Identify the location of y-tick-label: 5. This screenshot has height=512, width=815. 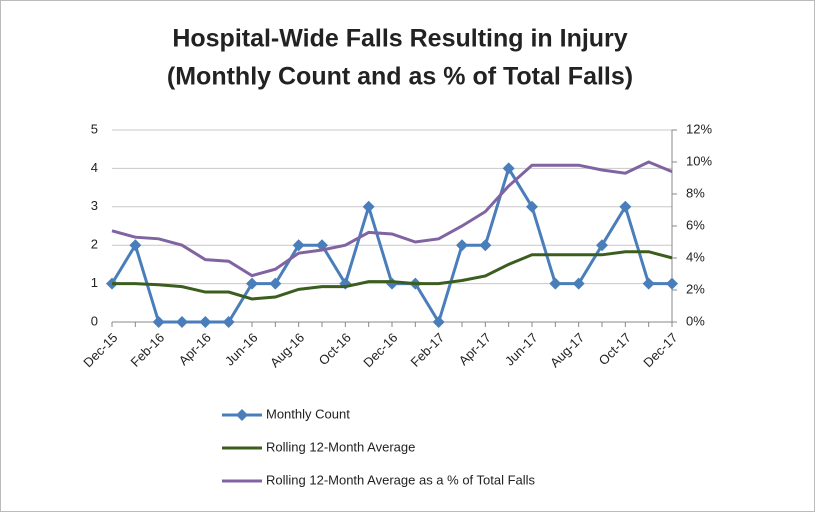
(94, 128).